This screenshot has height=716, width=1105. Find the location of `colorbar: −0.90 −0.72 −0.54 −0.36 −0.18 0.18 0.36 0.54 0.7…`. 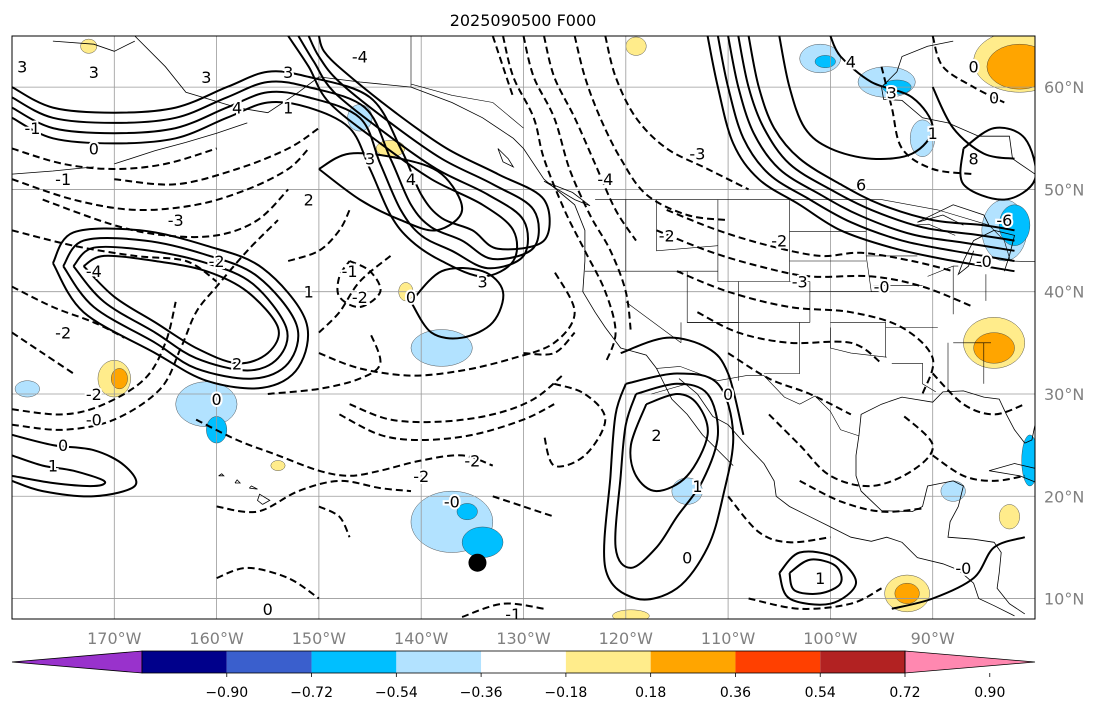

colorbar: −0.90 −0.72 −0.54 −0.36 −0.18 0.18 0.36 0.54 0.7… is located at coordinates (523, 675).